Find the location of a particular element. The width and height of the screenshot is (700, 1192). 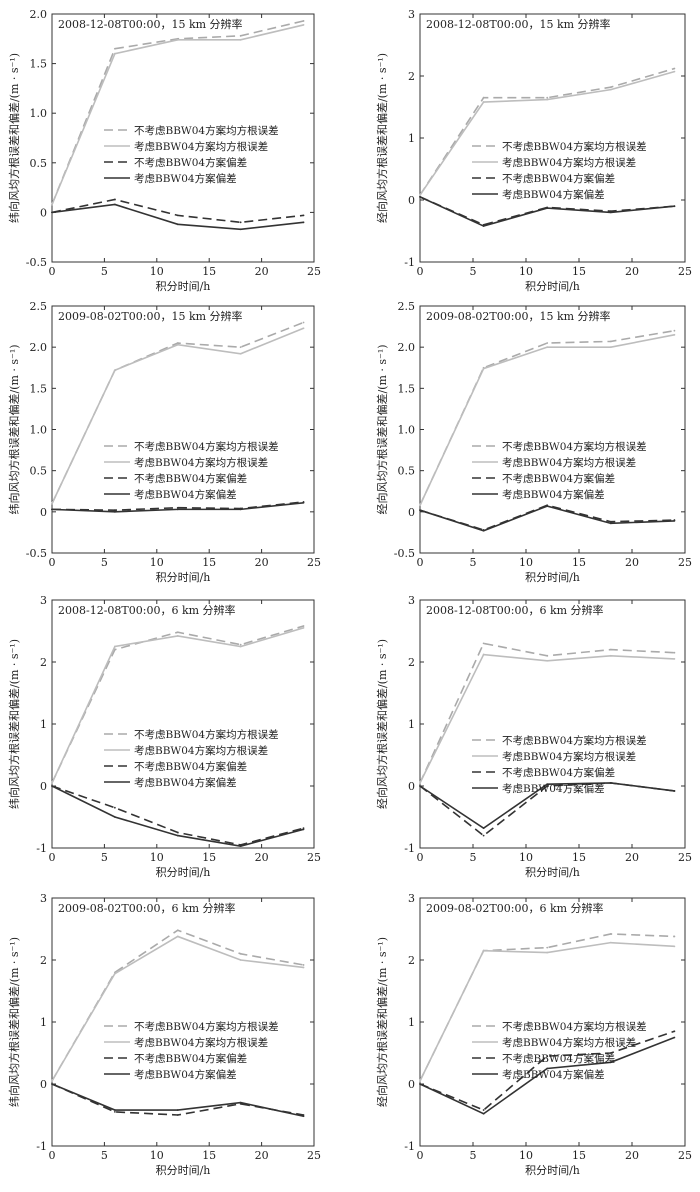

y-tick-label: 0.5 is located at coordinates (39, 471).